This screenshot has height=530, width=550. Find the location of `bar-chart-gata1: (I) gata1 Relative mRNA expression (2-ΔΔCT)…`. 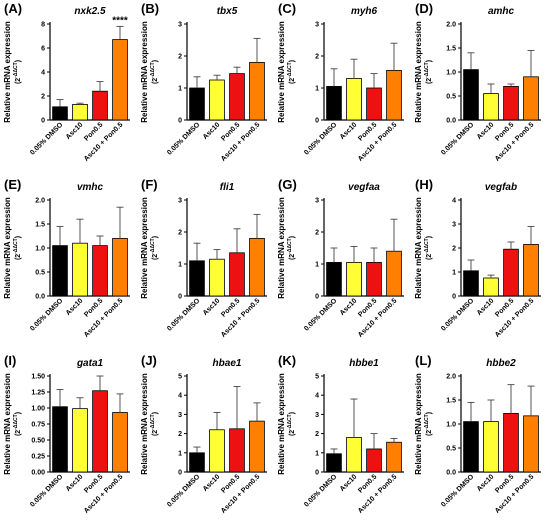

bar-chart-gata1: (I) gata1 Relative mRNA expression (2-ΔΔCT)… is located at coordinates (66, 434).